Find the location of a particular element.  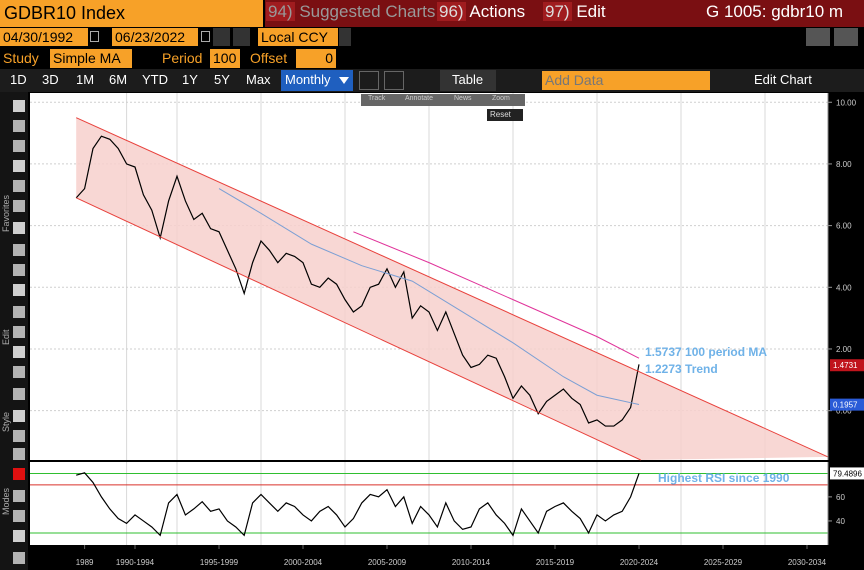

offset-field: 0 is located at coordinates (316, 58).